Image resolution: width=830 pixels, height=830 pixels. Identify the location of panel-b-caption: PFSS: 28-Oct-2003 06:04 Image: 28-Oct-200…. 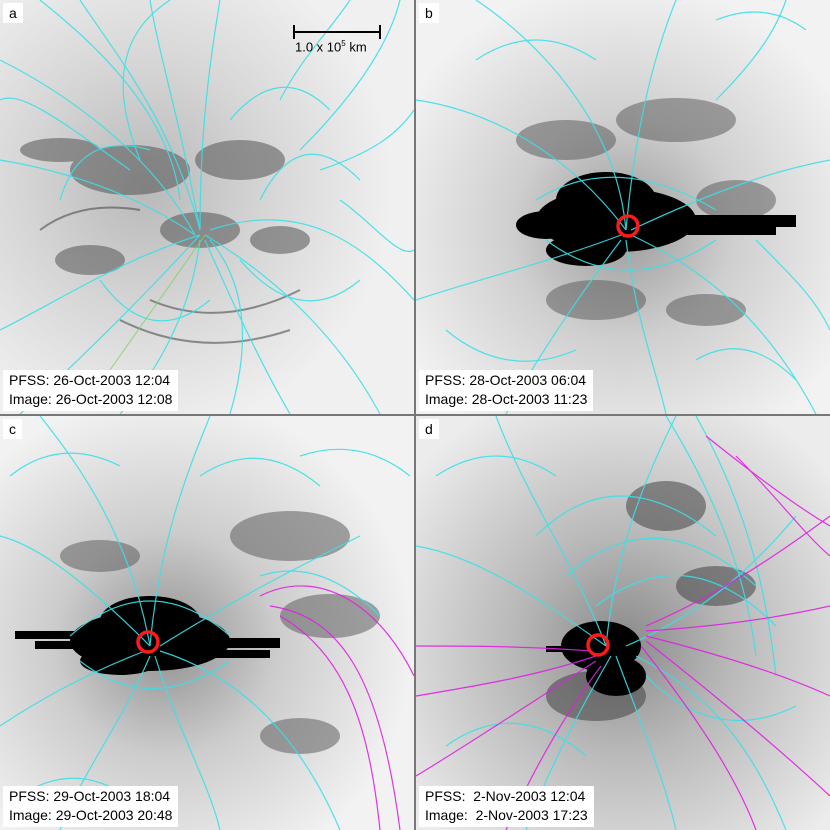
(506, 390).